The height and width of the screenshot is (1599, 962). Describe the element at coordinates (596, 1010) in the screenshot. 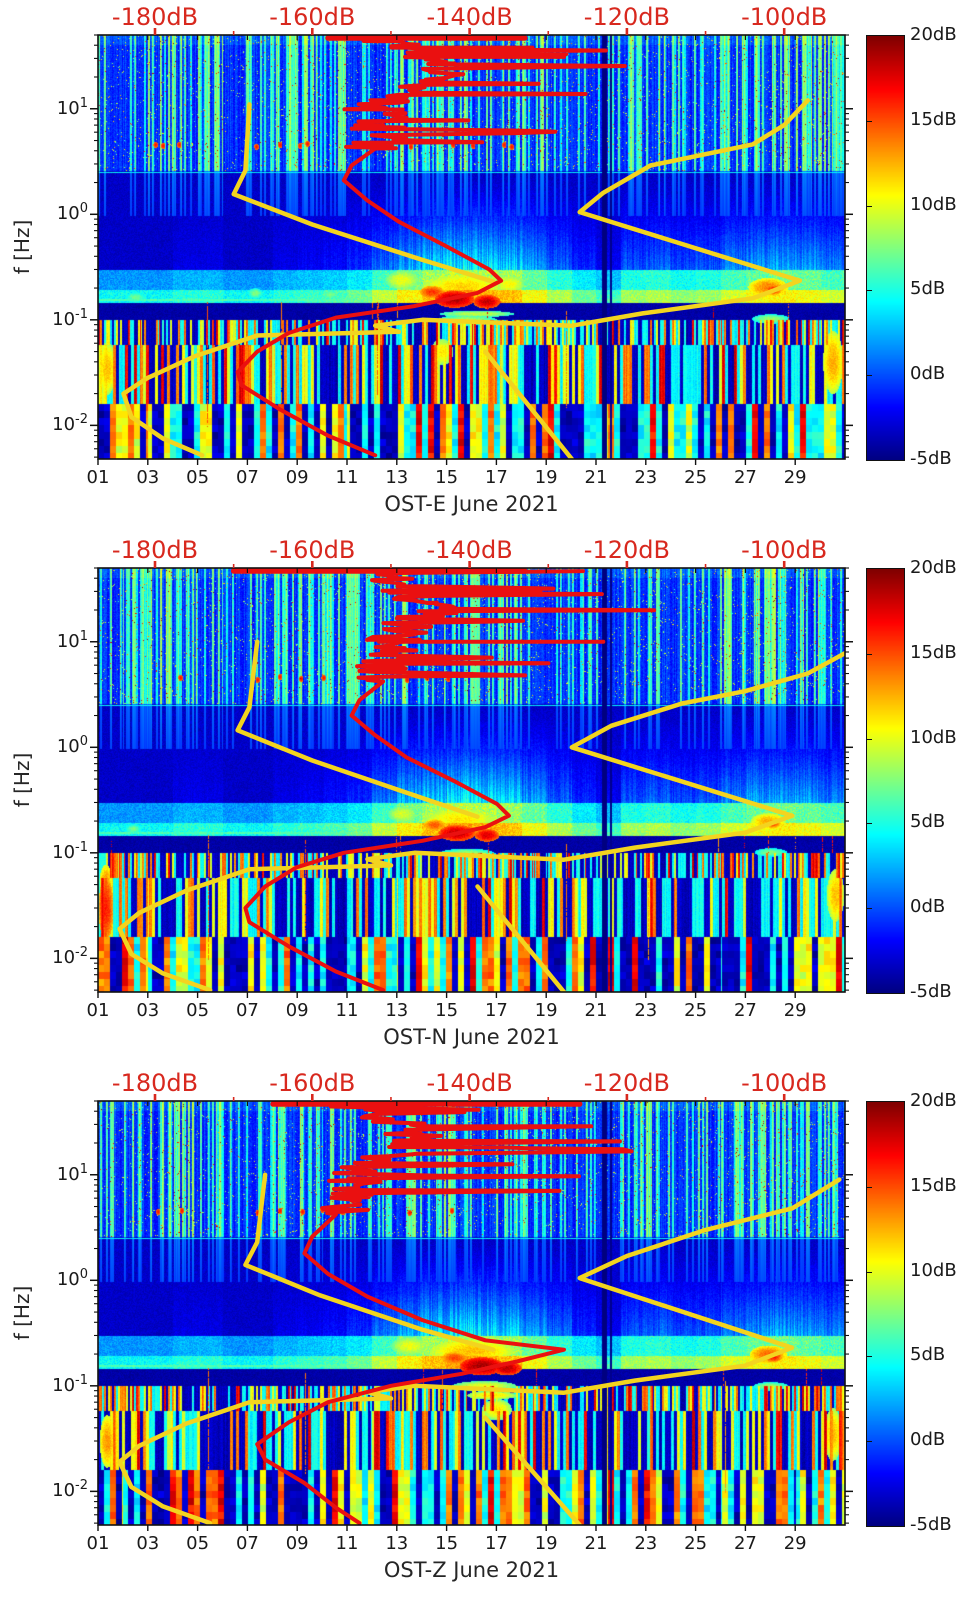

I see `x-axis-tick-label: 21` at that location.